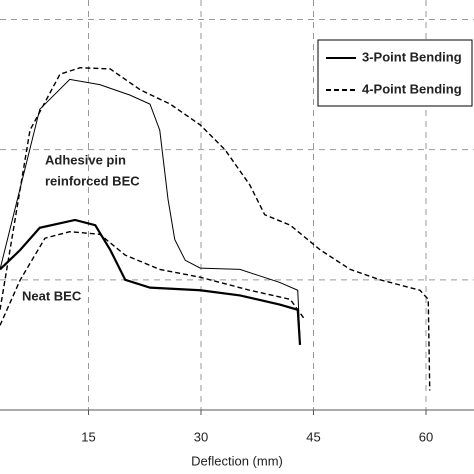 The width and height of the screenshot is (474, 474). I want to click on legend-label: 4-Point Bending, so click(412, 88).